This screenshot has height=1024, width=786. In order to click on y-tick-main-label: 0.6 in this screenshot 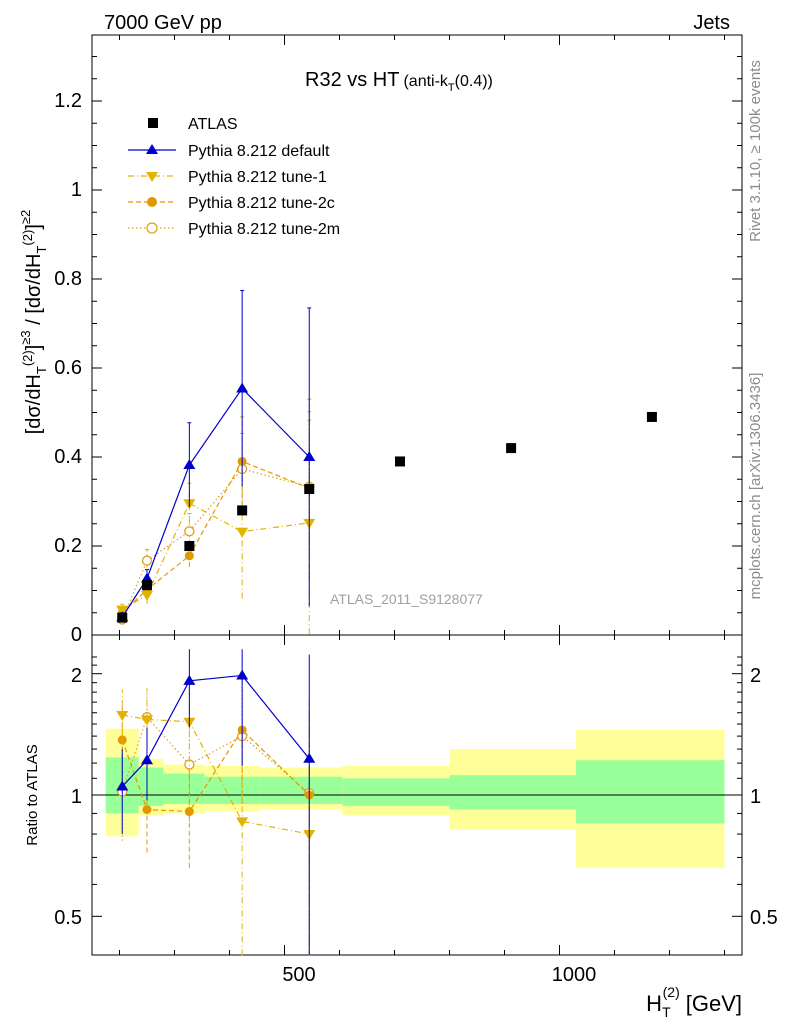, I will do `click(68, 368)`.